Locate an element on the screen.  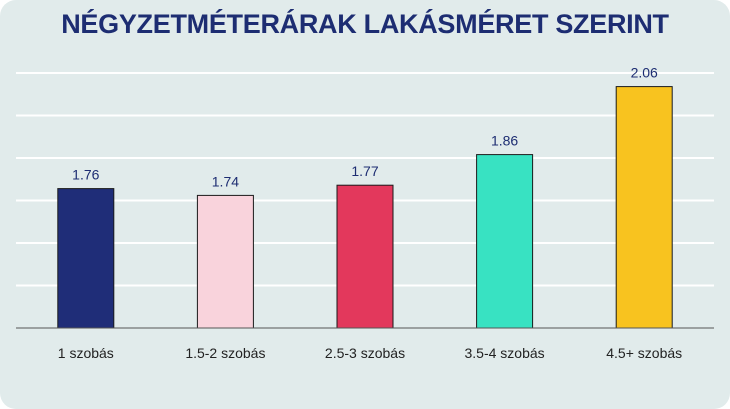
data-label: 1.77 is located at coordinates (364, 171).